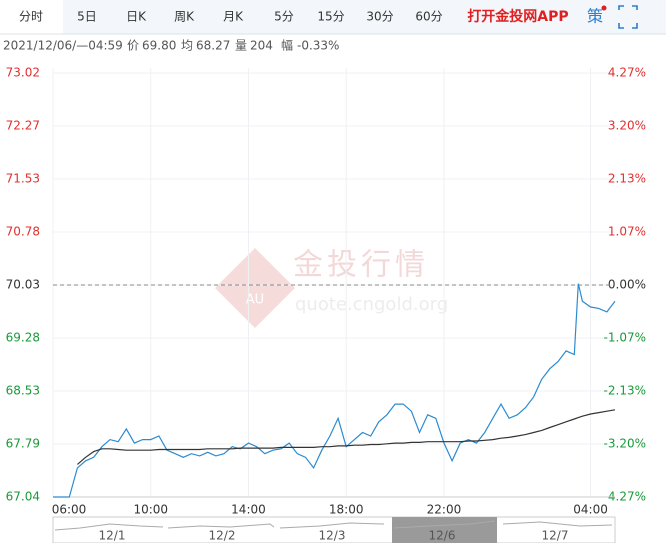 The image size is (666, 547). I want to click on watermark-logo-text: AU, so click(255, 300).